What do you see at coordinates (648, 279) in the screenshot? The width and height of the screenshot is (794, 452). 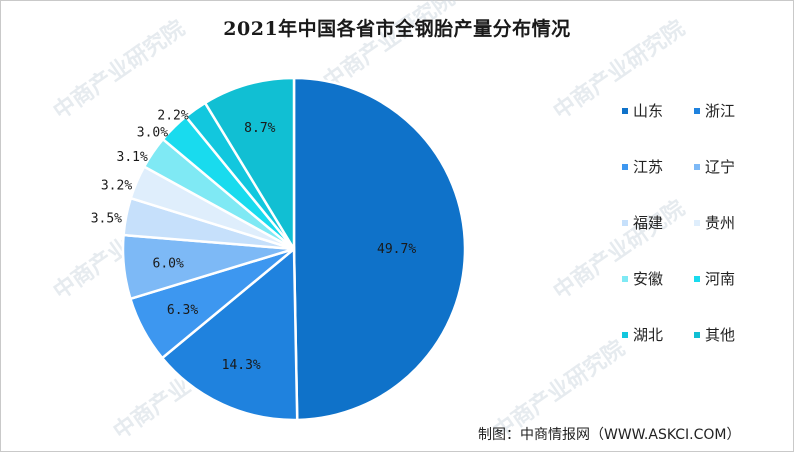 I see `legend-label: 安徽` at bounding box center [648, 279].